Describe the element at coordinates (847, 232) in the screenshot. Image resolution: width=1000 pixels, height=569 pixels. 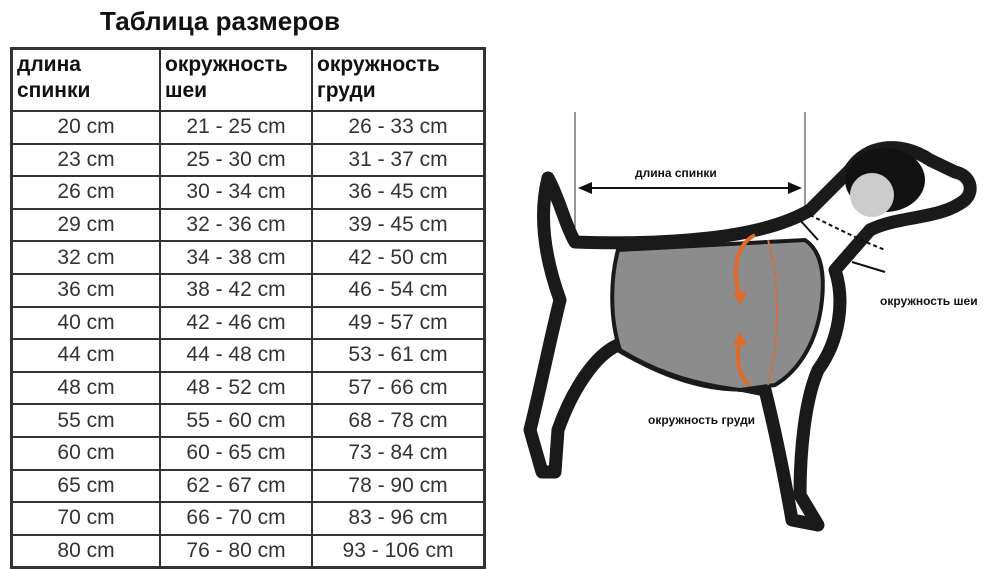
I see `neck-dotted-line` at that location.